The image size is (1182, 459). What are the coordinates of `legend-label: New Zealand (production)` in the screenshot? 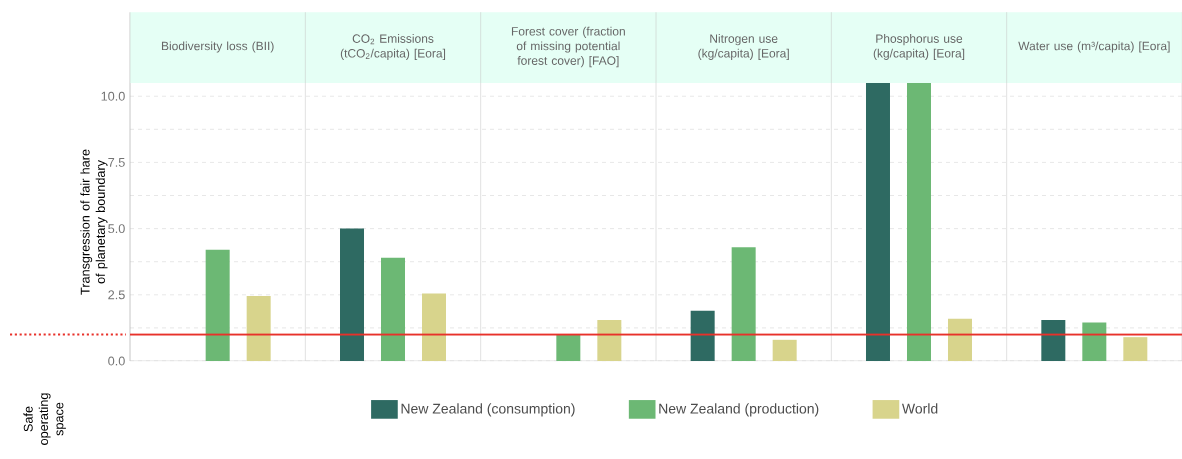 It's located at (739, 410).